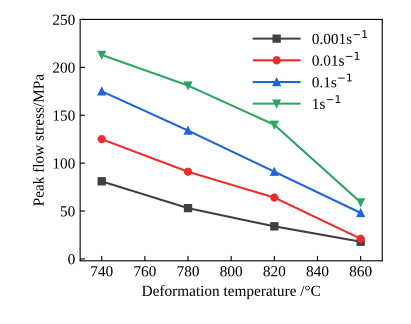 This screenshot has width=411, height=324. I want to click on x-tick-label: 820, so click(274, 271).